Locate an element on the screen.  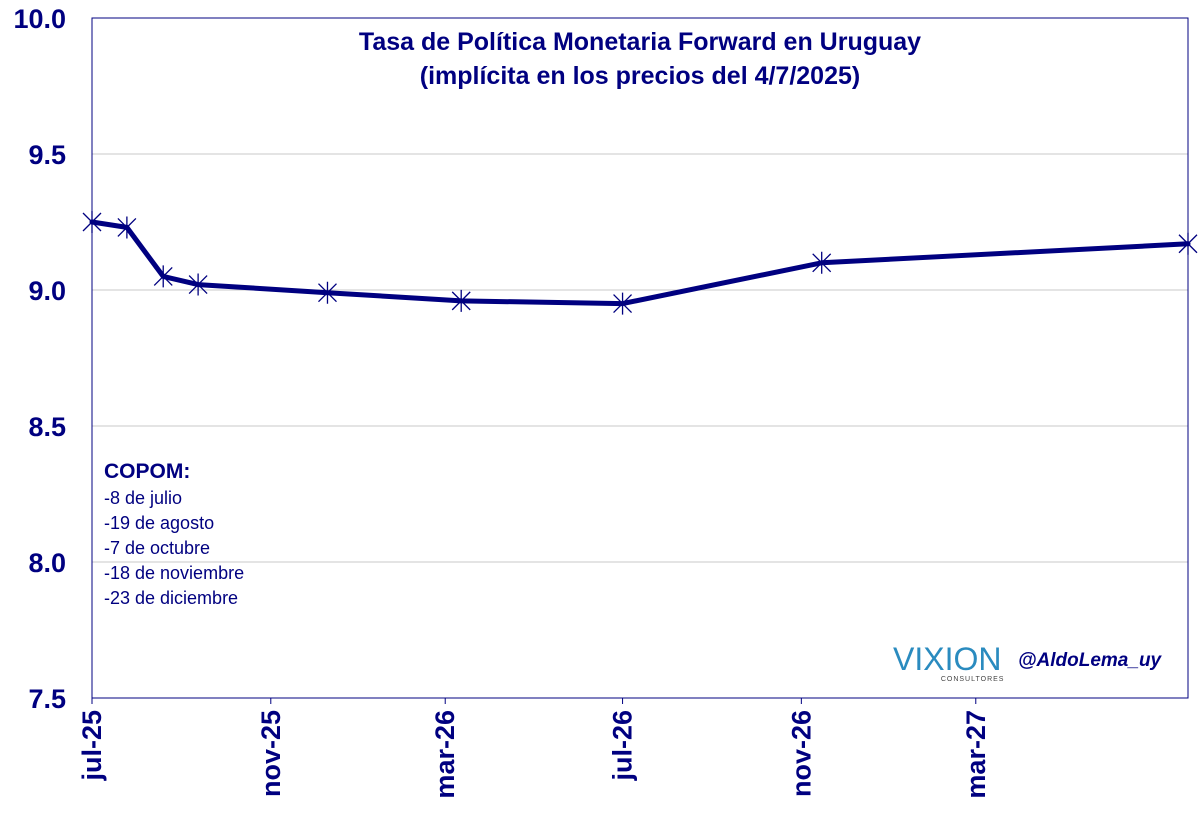
x-tick-label: mar-26 is located at coordinates (445, 754).